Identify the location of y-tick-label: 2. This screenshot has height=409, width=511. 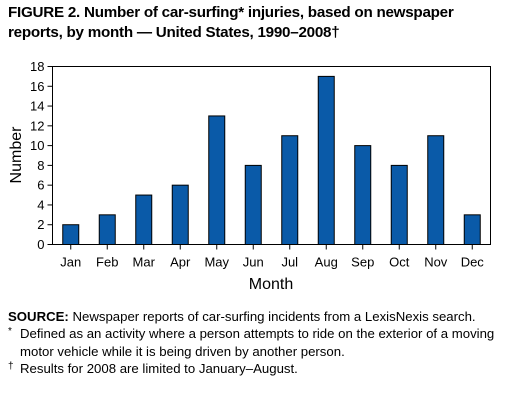
(40, 224).